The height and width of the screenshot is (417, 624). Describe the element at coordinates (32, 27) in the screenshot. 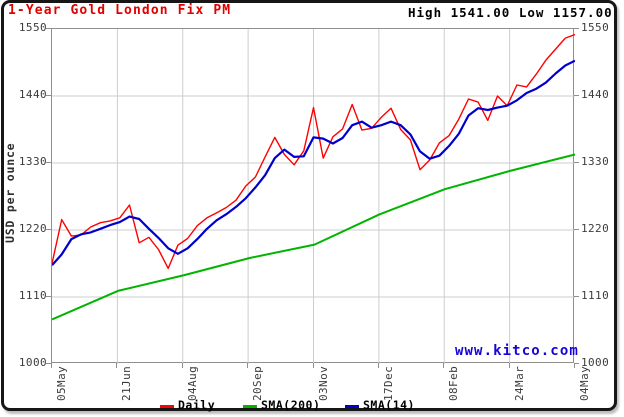

I see `y-tick-label-left: 1550` at that location.